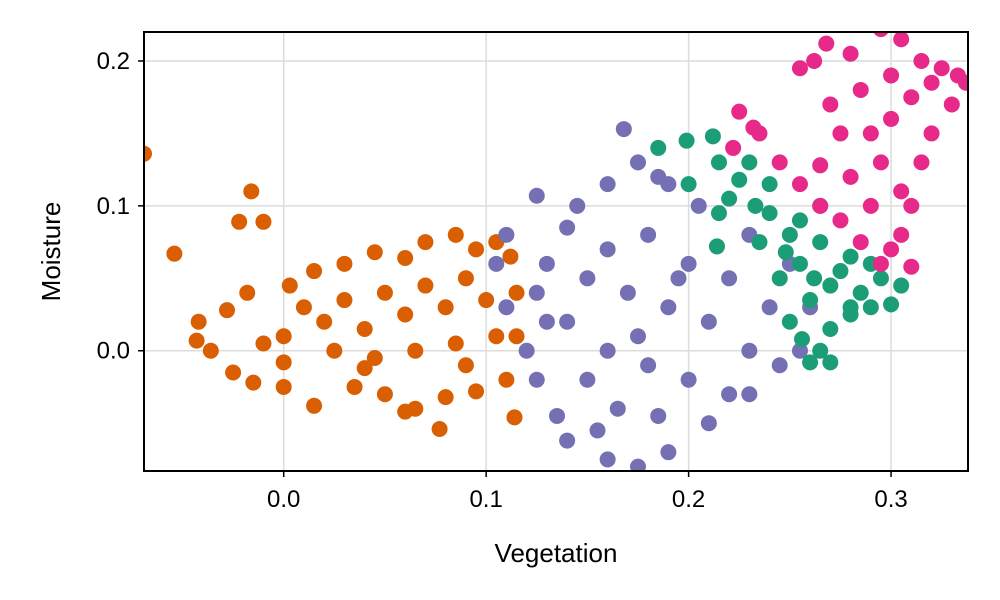  I want to click on y-tick-label: 0.0, so click(113, 351).